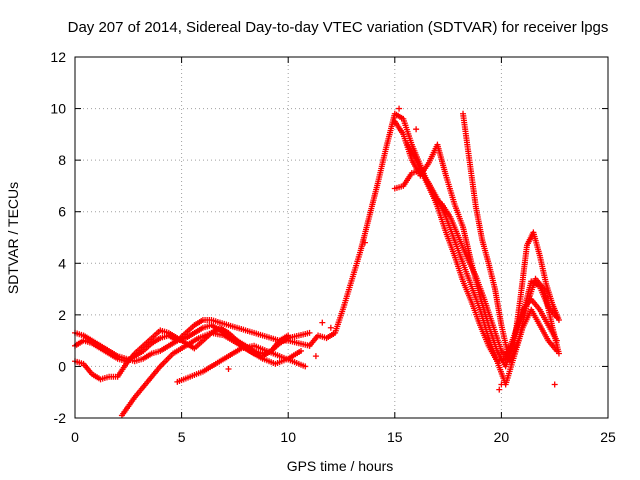  Describe the element at coordinates (58, 109) in the screenshot. I see `y-tick-label: 10` at that location.